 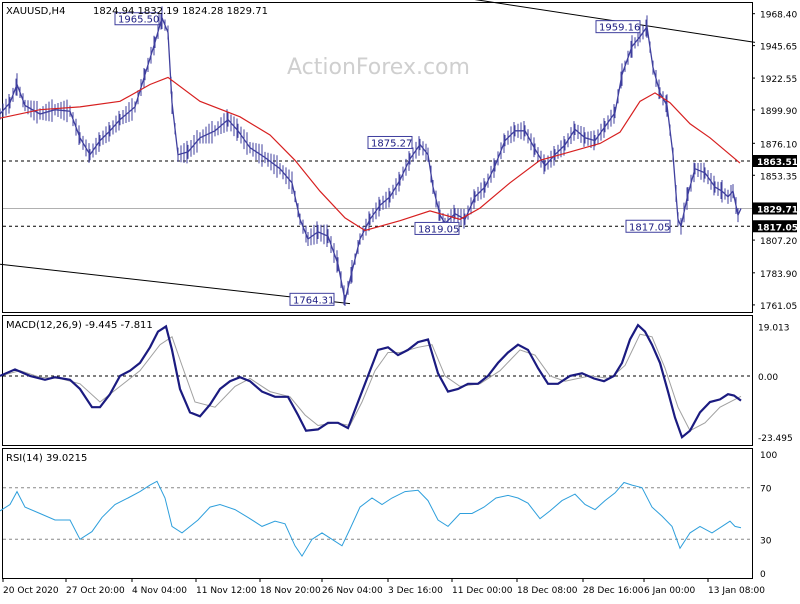 What do you see at coordinates (46, 458) in the screenshot?
I see `rsi-title: RSI(14) 39.0215` at bounding box center [46, 458].